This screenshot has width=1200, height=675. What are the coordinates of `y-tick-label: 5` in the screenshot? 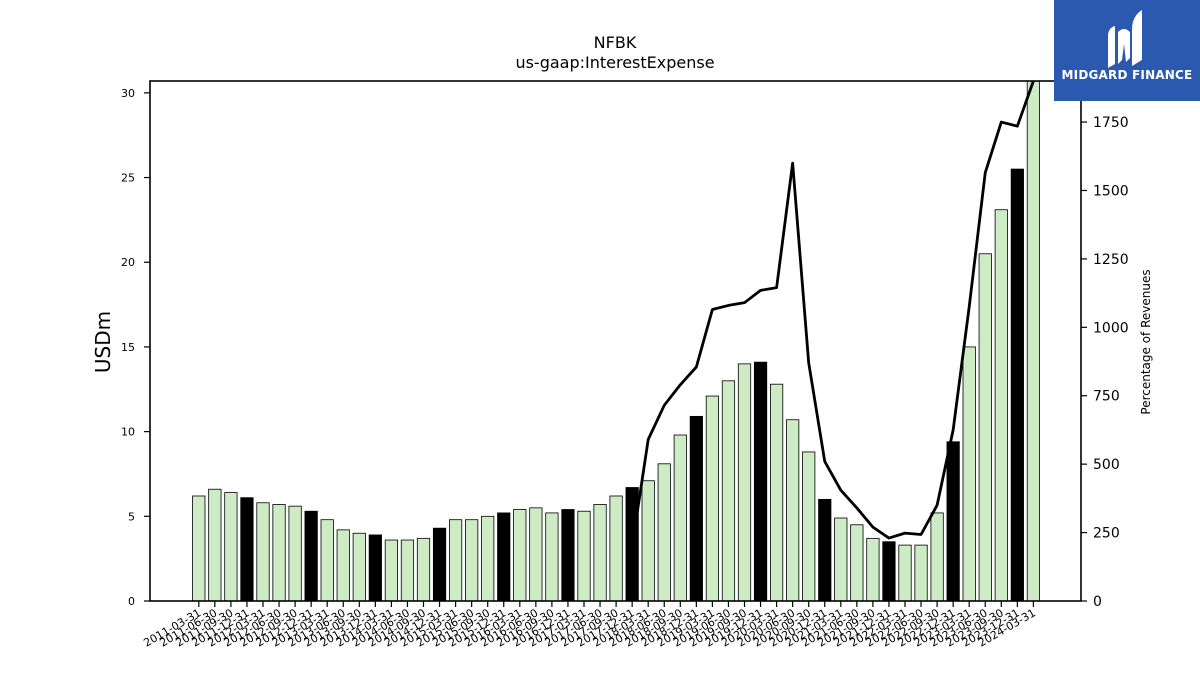 It's located at (131, 516).